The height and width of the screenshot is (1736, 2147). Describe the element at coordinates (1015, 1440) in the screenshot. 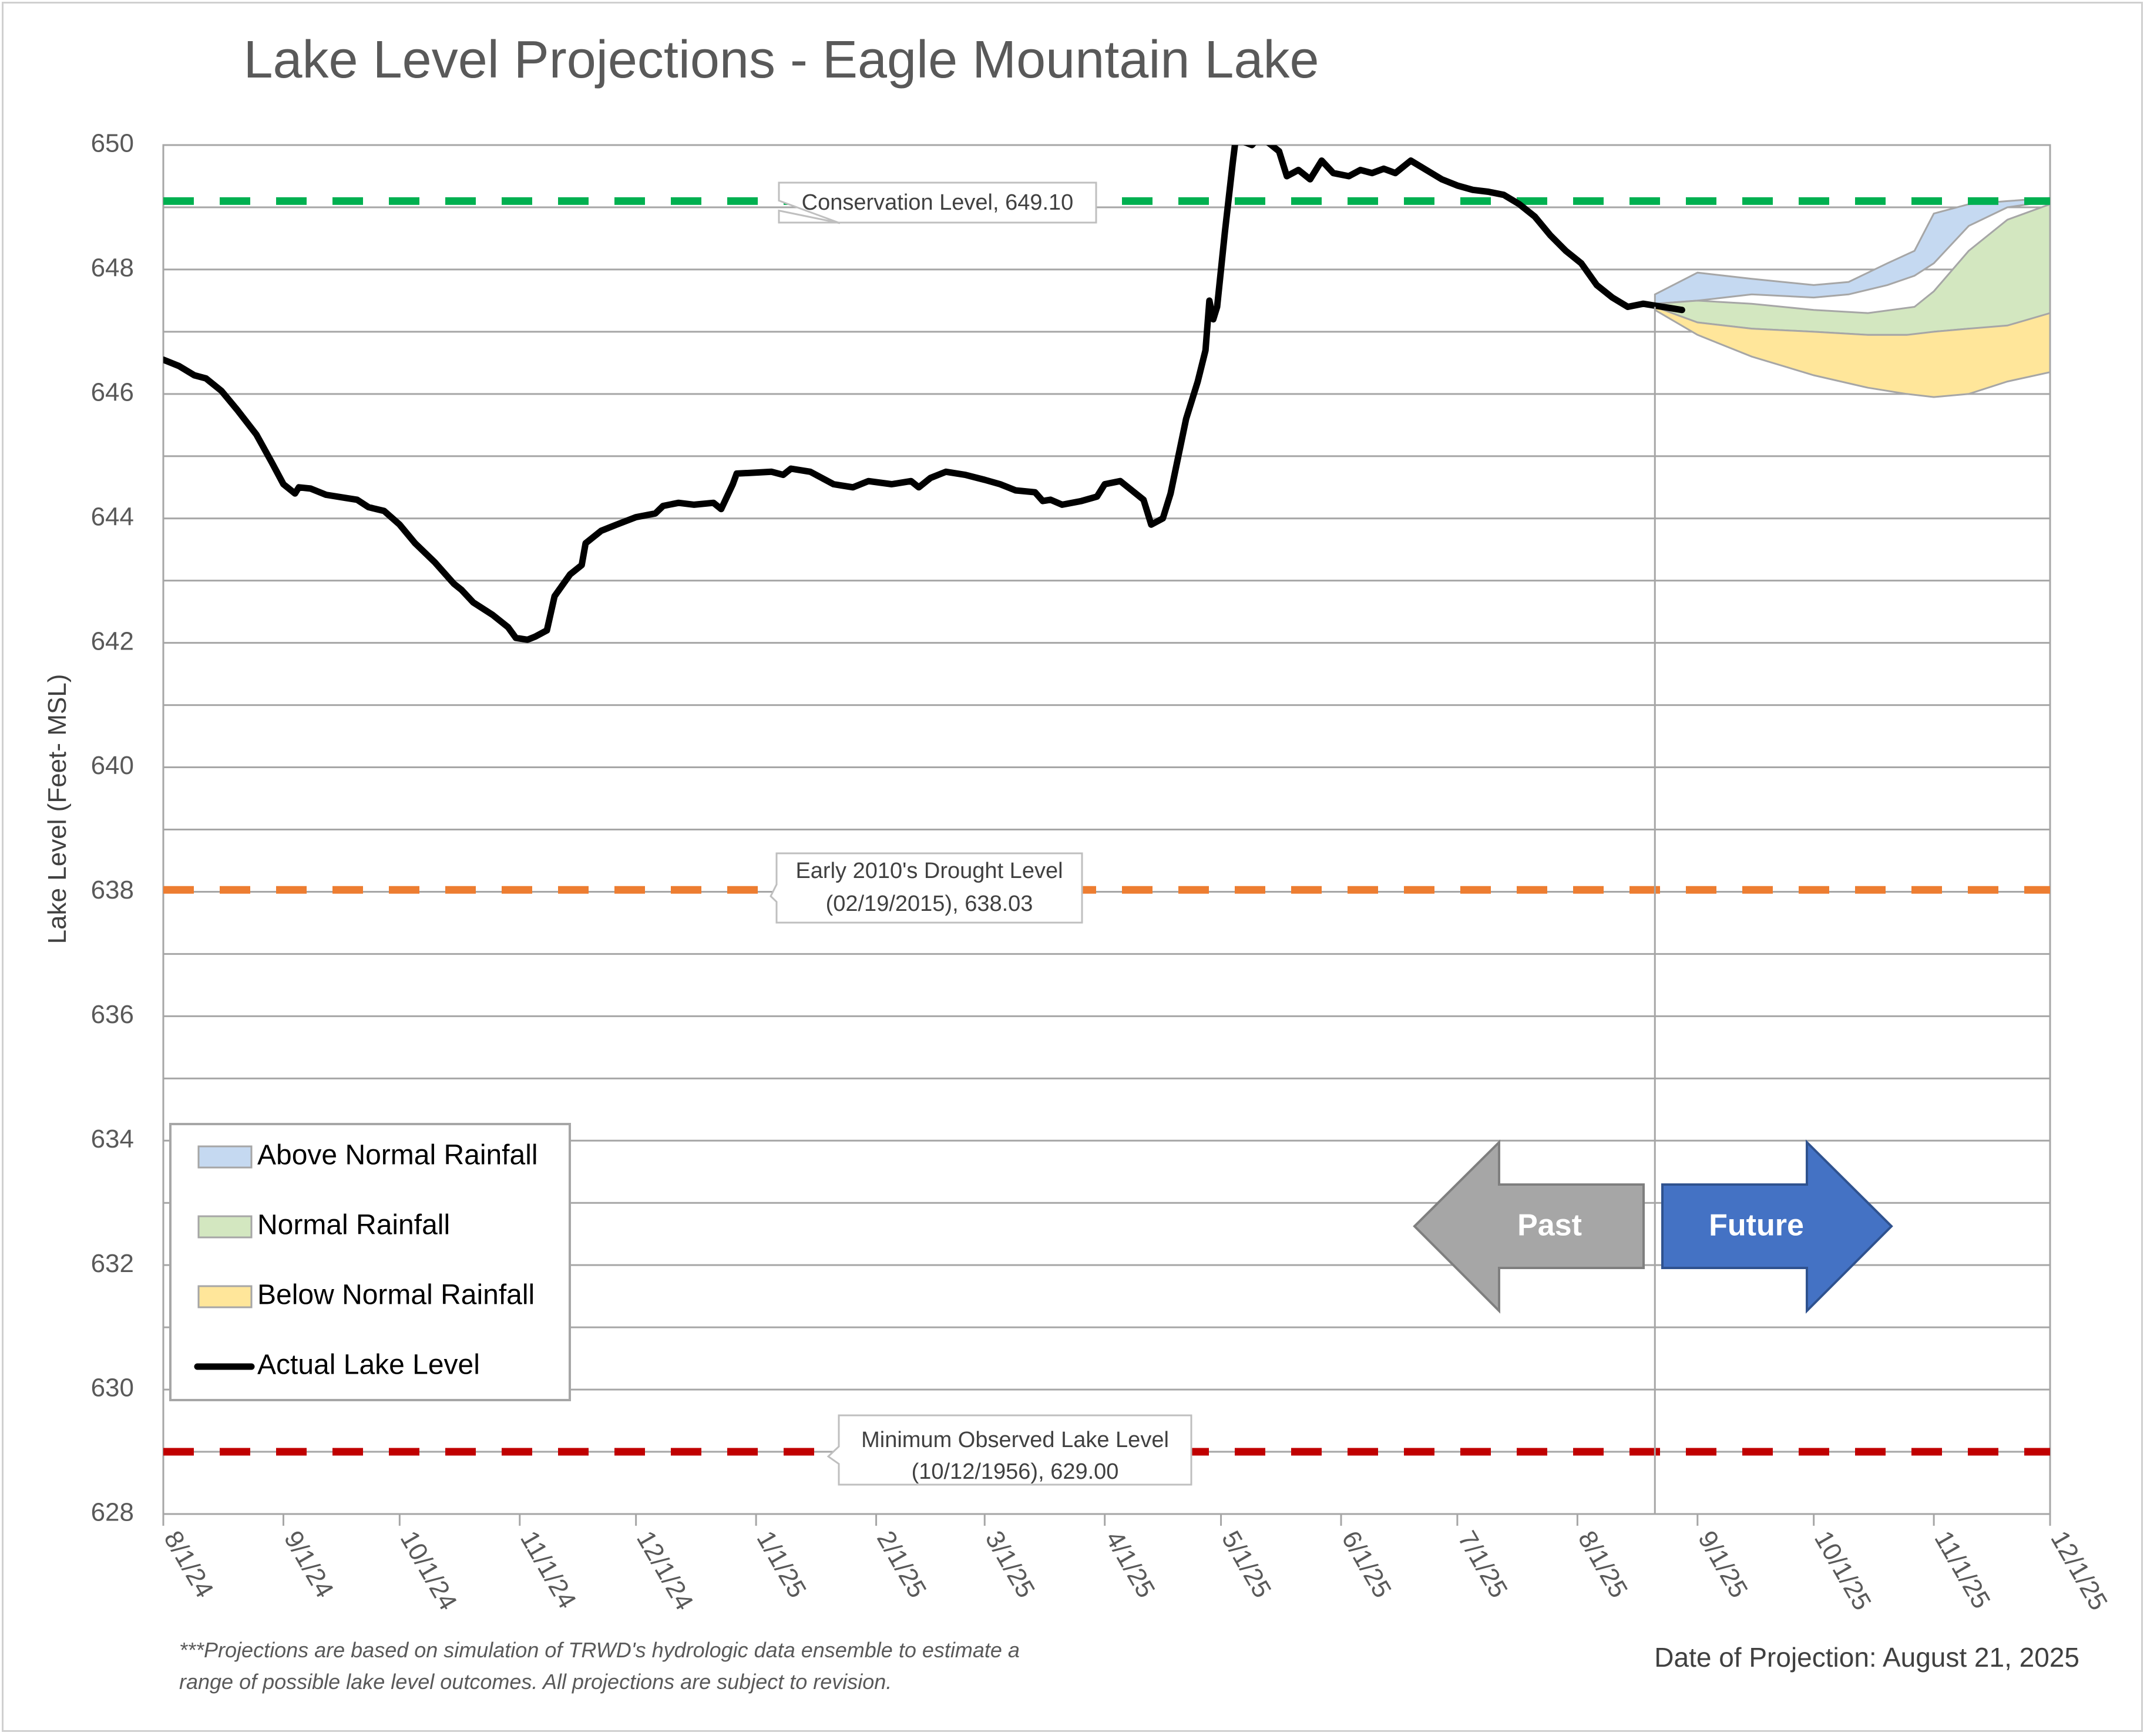

I see `callout-label: Minimum Observed Lake Level` at that location.